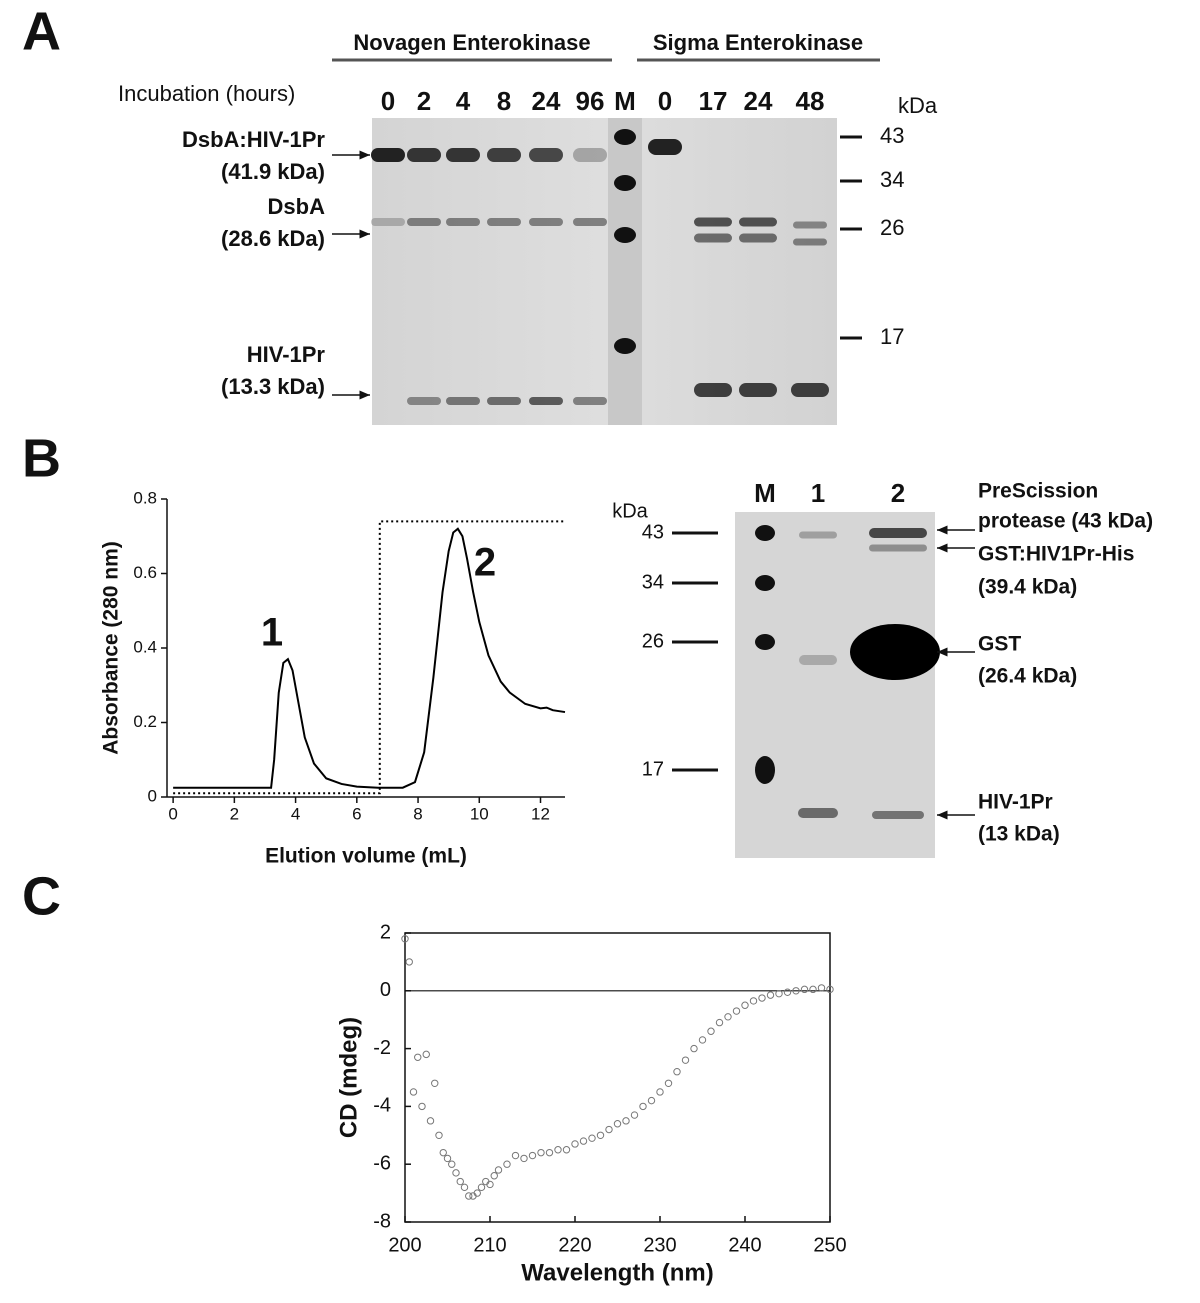  Describe the element at coordinates (918, 105) in the screenshot. I see `kda-label: kDa` at that location.